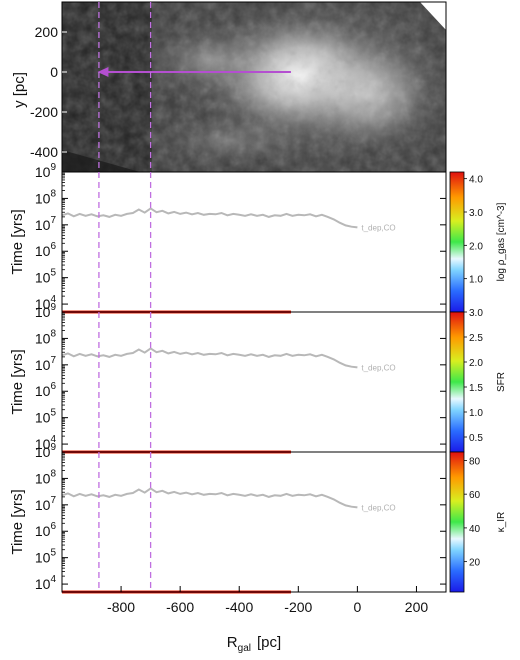 The image size is (520, 660). Describe the element at coordinates (54, 72) in the screenshot. I see `image-ytick-label: 0` at that location.